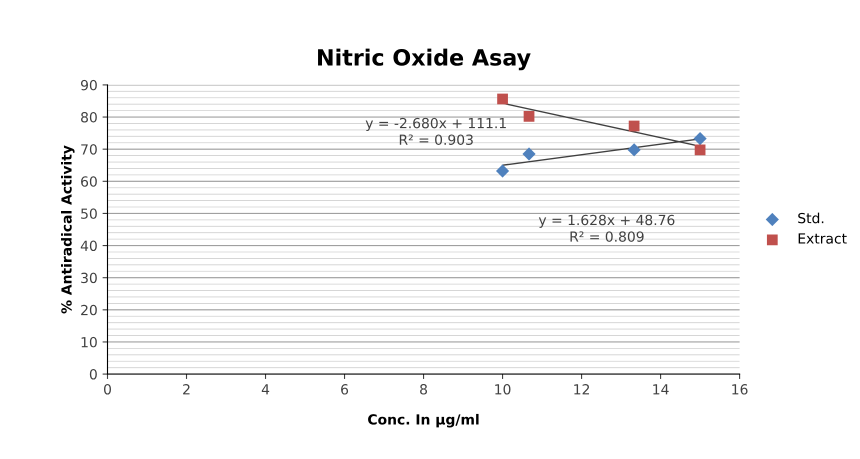 The height and width of the screenshot is (459, 860). Describe the element at coordinates (89, 310) in the screenshot. I see `y-tick-label: 20` at that location.